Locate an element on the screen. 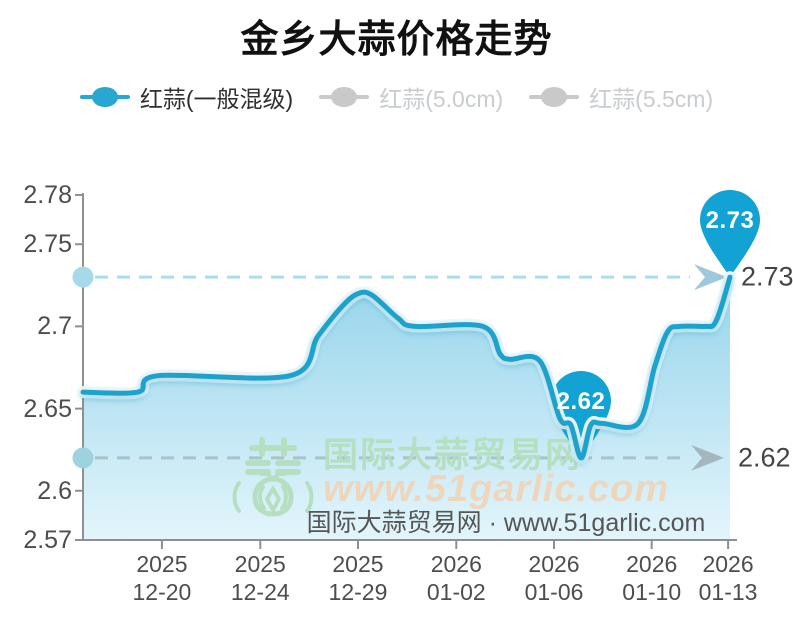 The image size is (793, 617). y-axis-label: 2.7 is located at coordinates (54, 326).